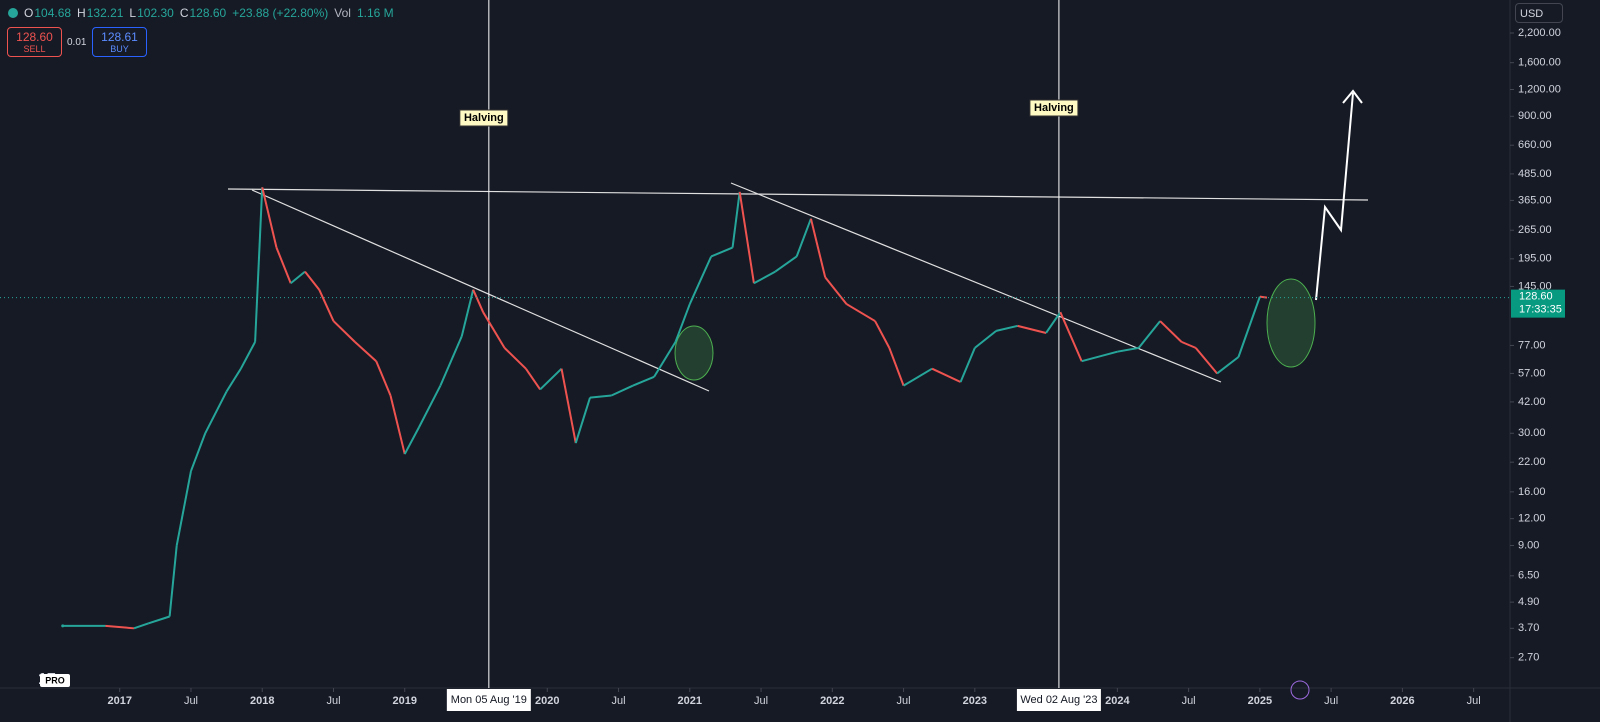 The width and height of the screenshot is (1600, 722). I want to click on ohlc: O 104.68 H 132.21 L 102.30 C 128.60, so click(125, 13).